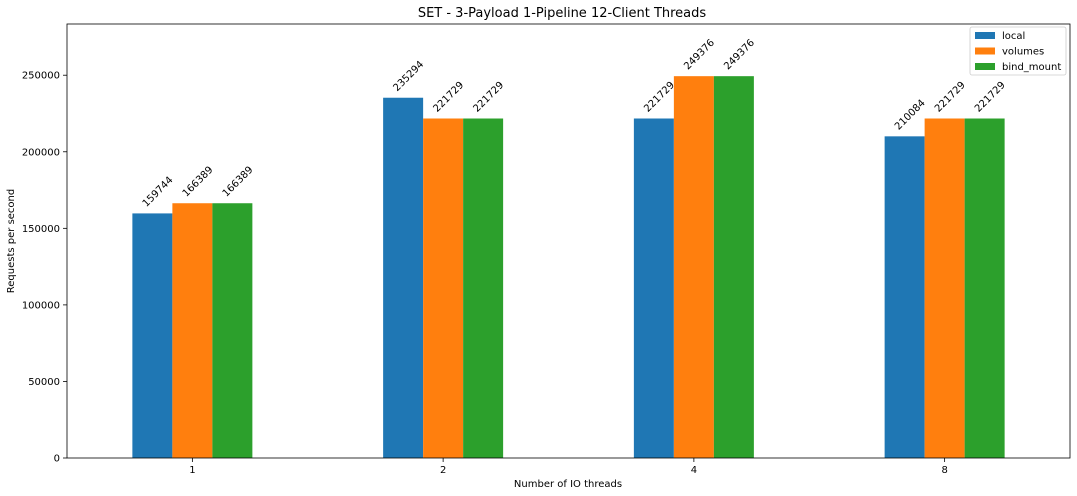 The width and height of the screenshot is (1077, 496). What do you see at coordinates (699, 55) in the screenshot?
I see `data-label-volumes-4: 249376` at bounding box center [699, 55].